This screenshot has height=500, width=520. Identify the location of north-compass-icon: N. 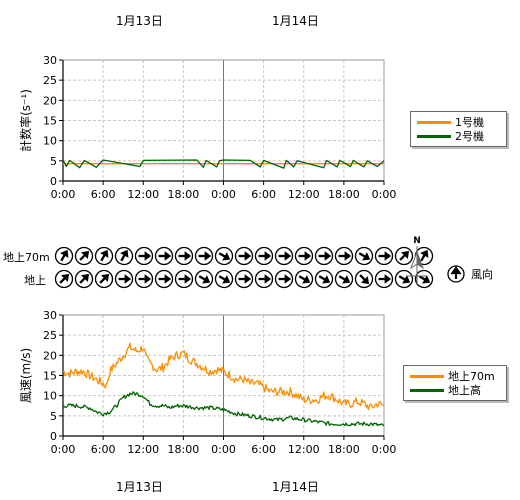
(417, 260).